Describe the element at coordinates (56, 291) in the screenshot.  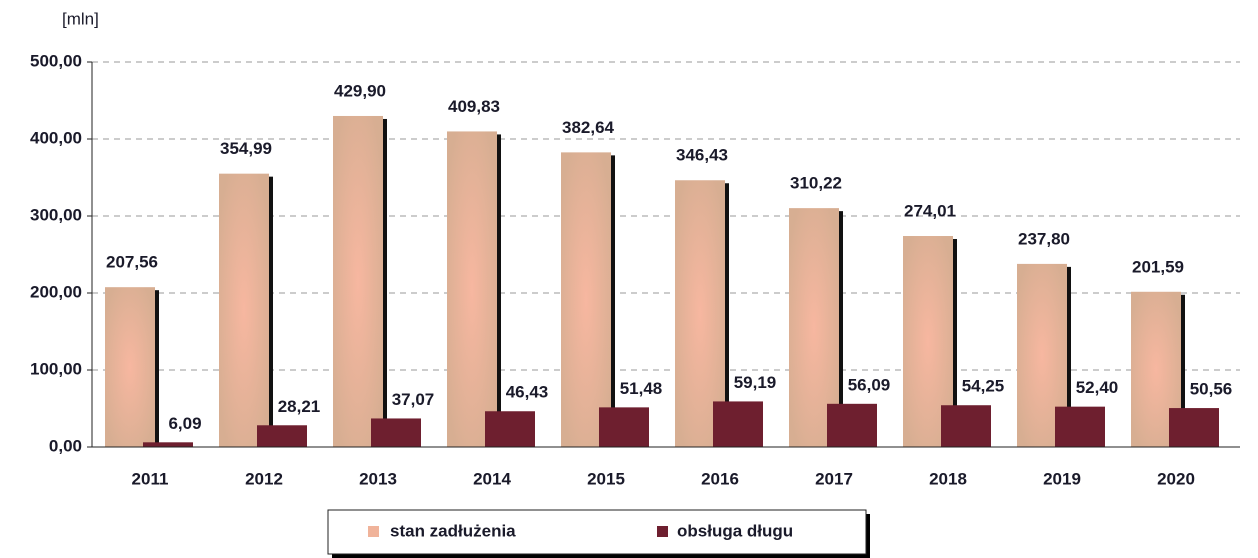
I see `y-tick-label: 200,00` at that location.